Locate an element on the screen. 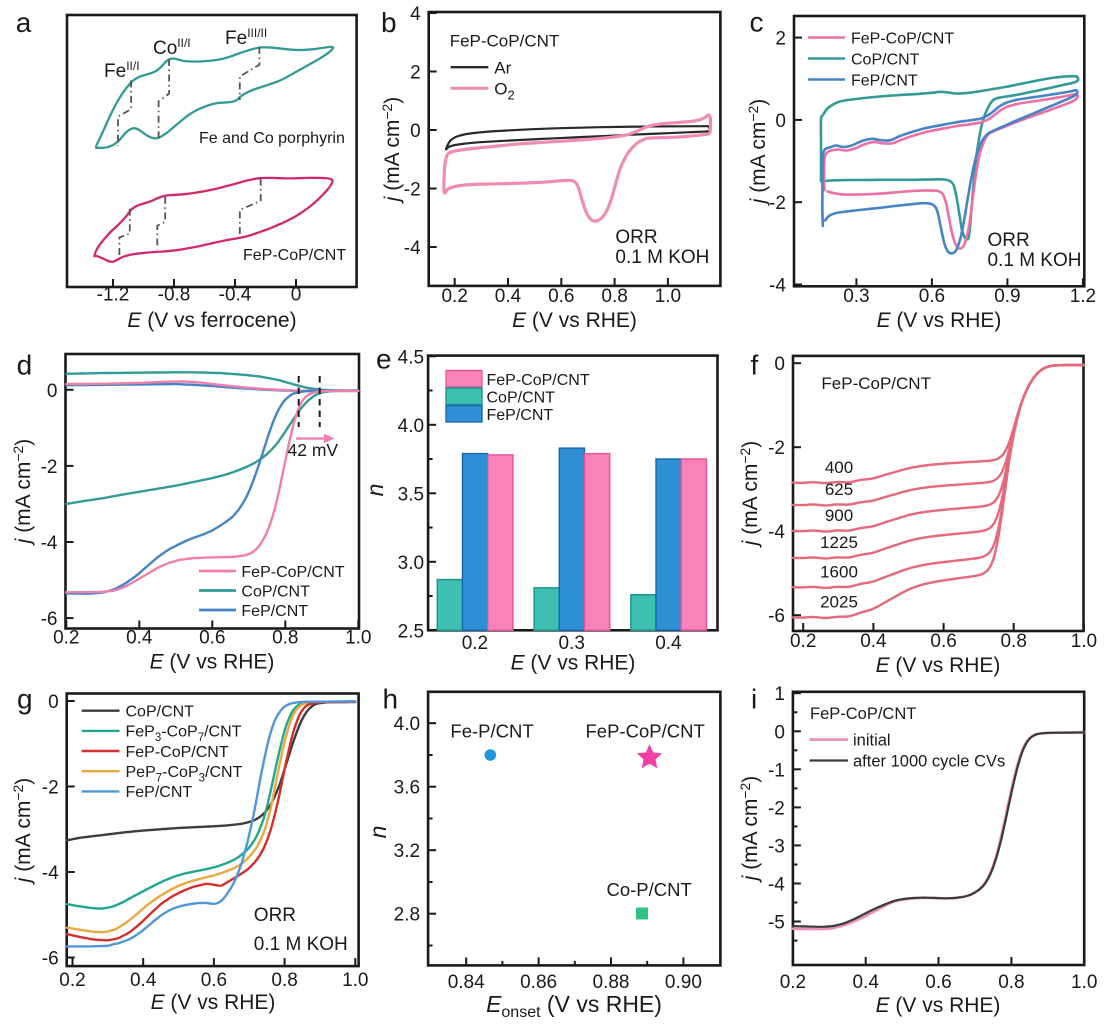 The height and width of the screenshot is (1032, 1108). svg-text: 2 is located at coordinates (415, 73).